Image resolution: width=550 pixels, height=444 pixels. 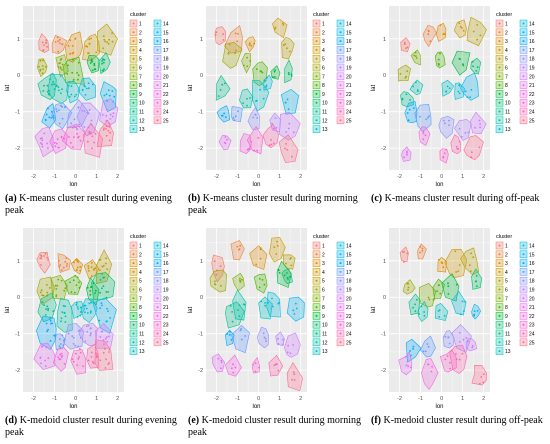 What do you see at coordinates (532, 95) in the screenshot?
I see `legend-label-22: 22` at bounding box center [532, 95].